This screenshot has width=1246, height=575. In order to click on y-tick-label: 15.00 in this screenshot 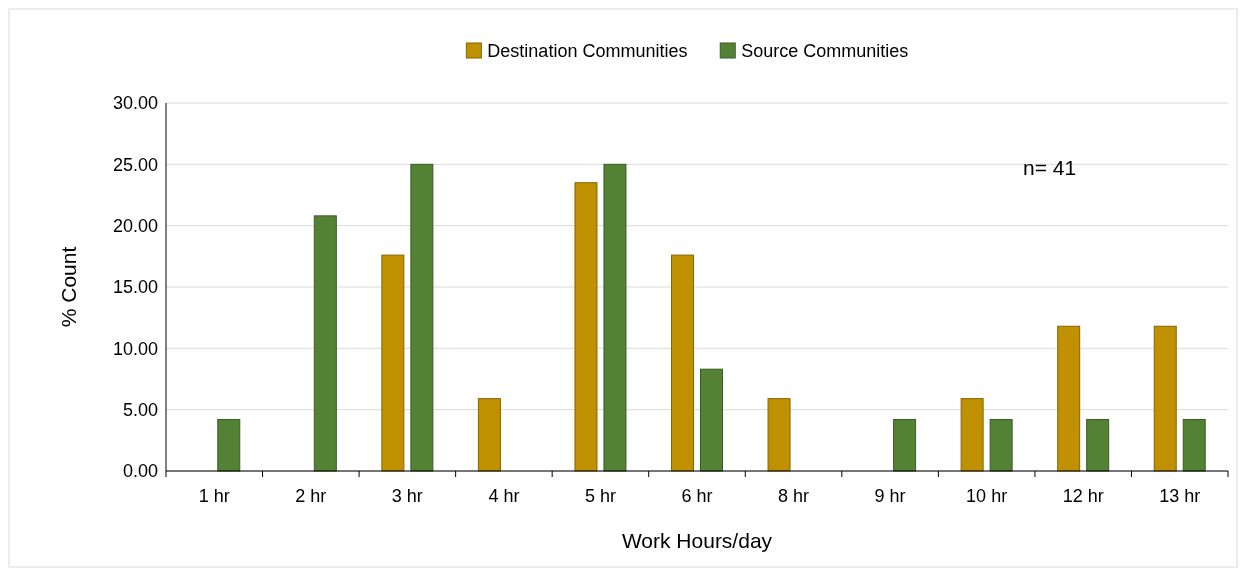, I will do `click(135, 287)`.